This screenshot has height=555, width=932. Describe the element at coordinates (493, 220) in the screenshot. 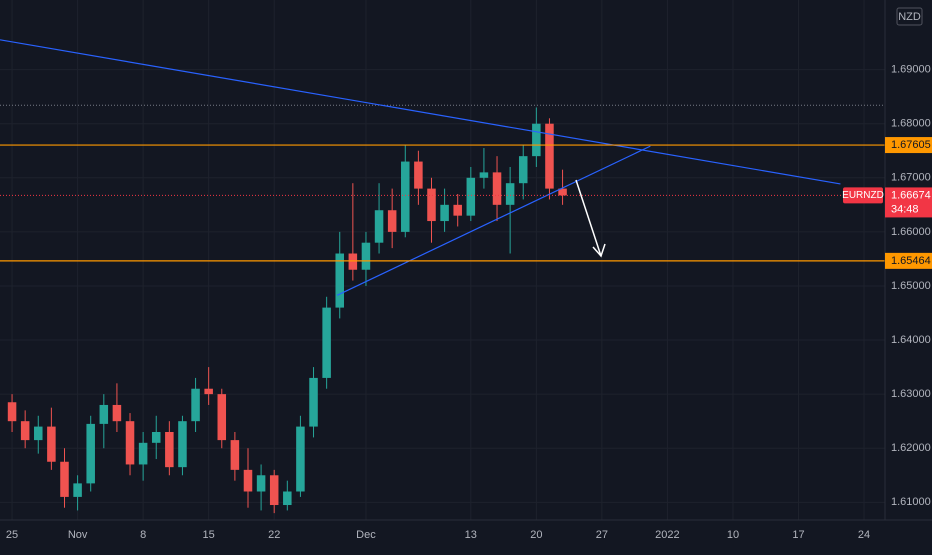

I see `trendline` at that location.